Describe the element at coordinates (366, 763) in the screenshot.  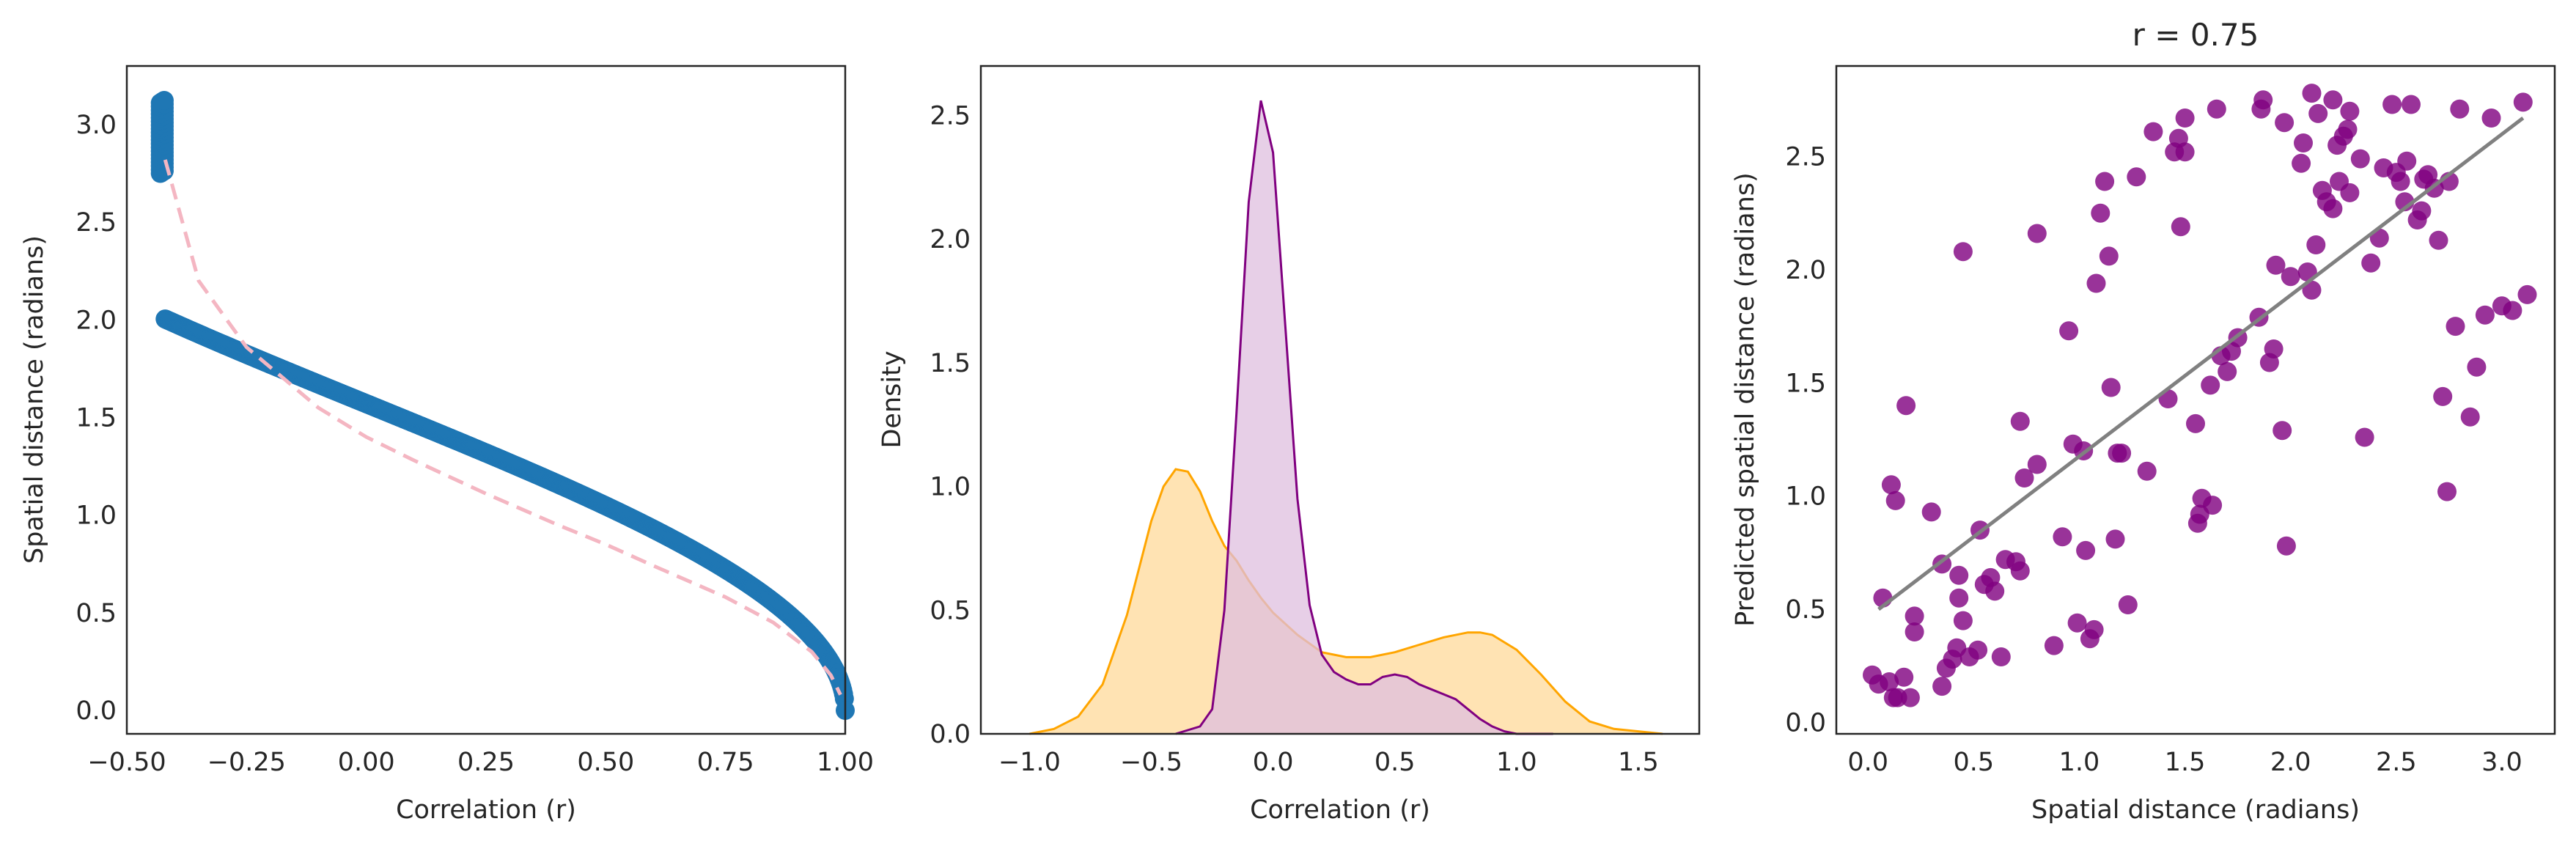
I see `panel-1-x-tick-label: 0.00` at that location.